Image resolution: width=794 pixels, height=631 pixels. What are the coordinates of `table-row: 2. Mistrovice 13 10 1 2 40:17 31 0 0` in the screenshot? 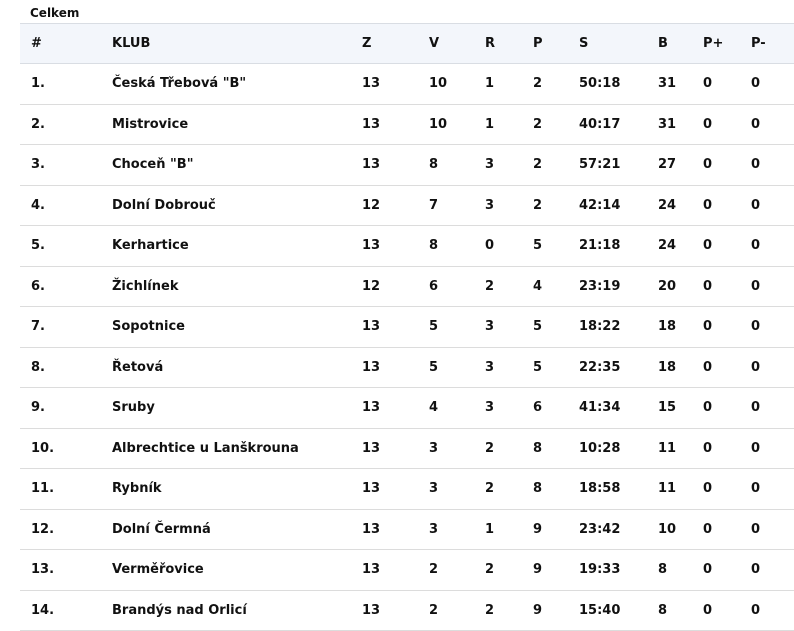 It's located at (407, 124).